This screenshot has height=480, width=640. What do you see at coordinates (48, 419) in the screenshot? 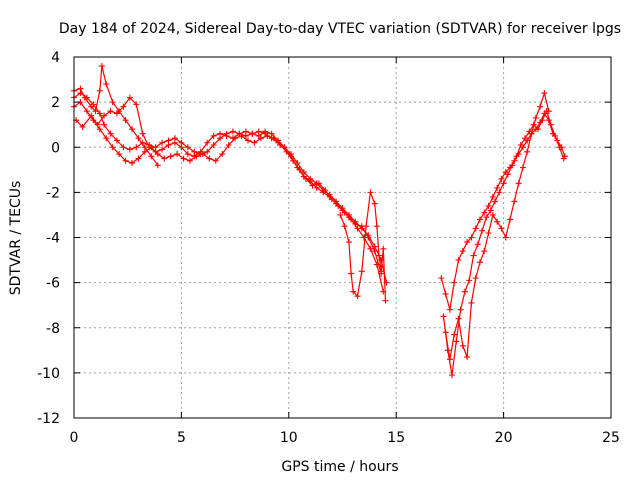
I see `y-tick-label: -12` at bounding box center [48, 419].